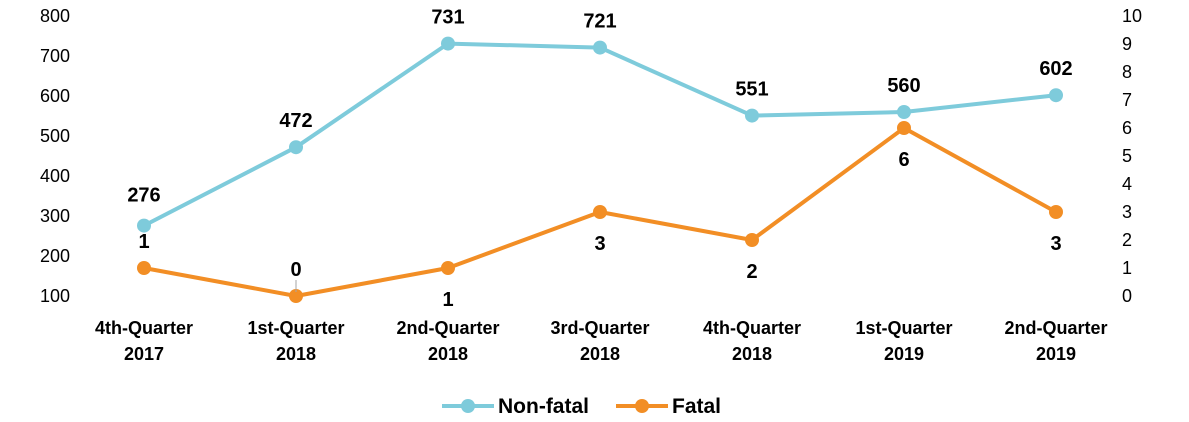 Image resolution: width=1189 pixels, height=422 pixels. I want to click on right-axis-tick-label: 8, so click(1127, 72).